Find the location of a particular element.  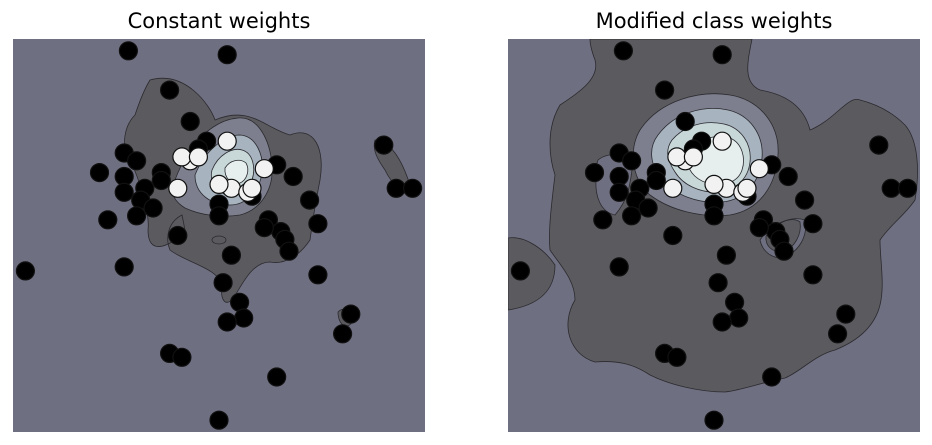

panel-title: Constant weights is located at coordinates (219, 21).